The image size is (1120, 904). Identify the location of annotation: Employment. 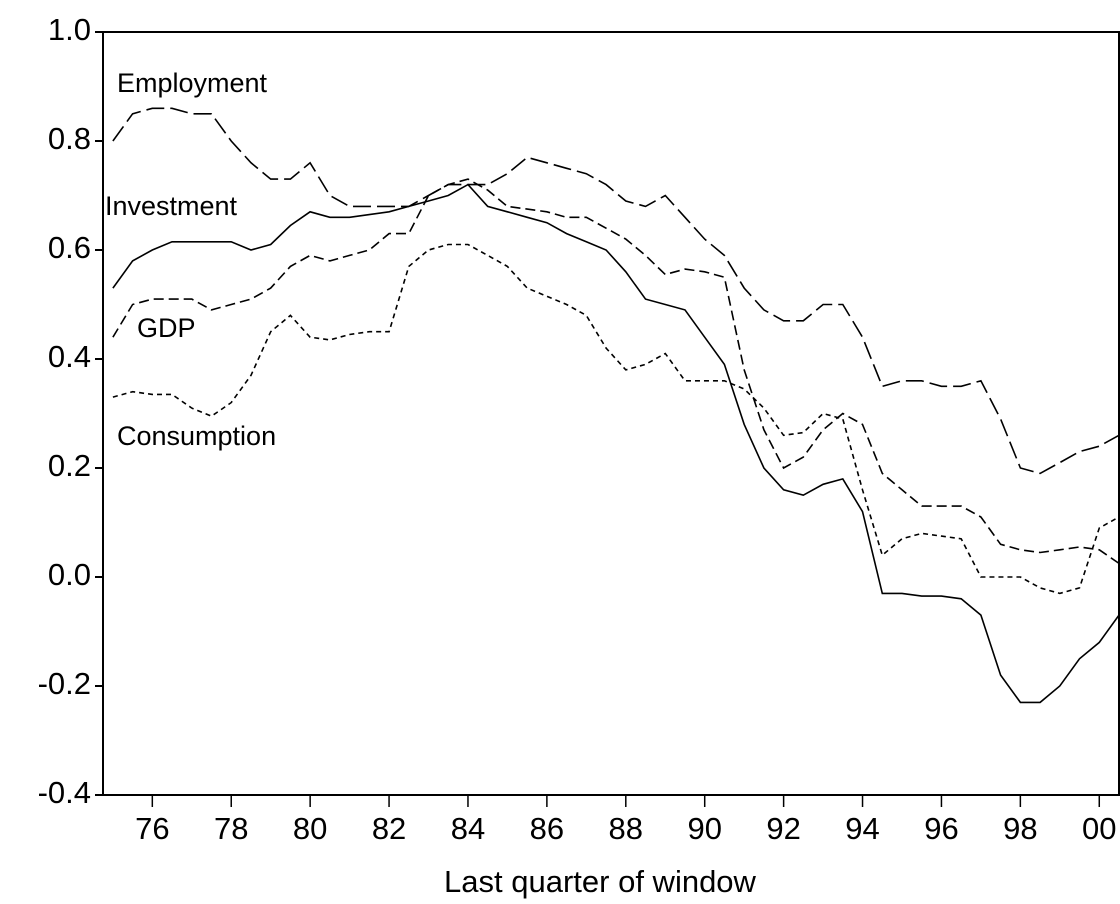
(192, 83).